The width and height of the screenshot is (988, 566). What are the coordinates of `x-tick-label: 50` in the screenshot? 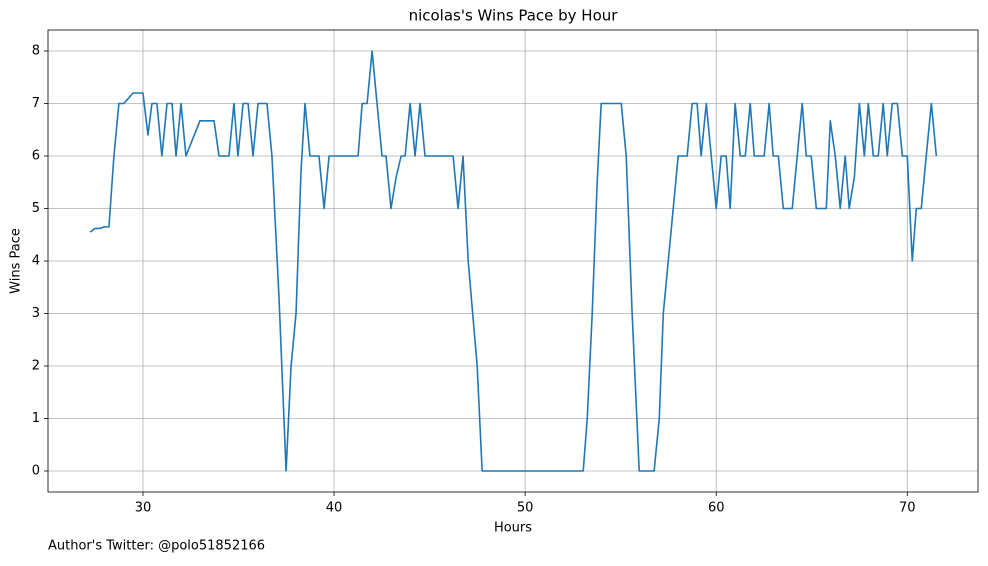 It's located at (525, 508).